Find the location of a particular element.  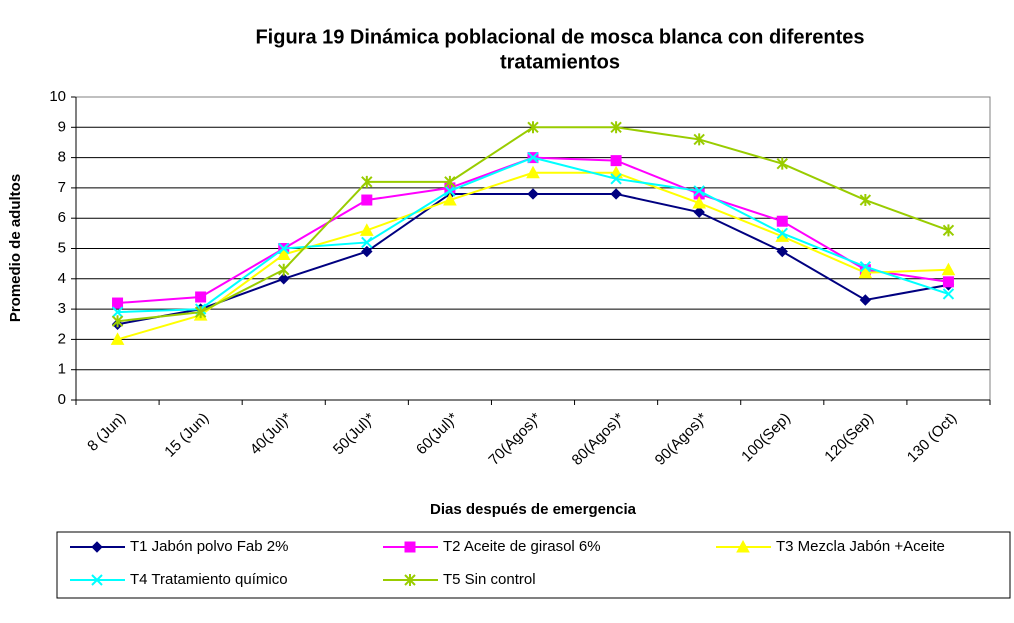

chart-title: tratamientos is located at coordinates (560, 62).